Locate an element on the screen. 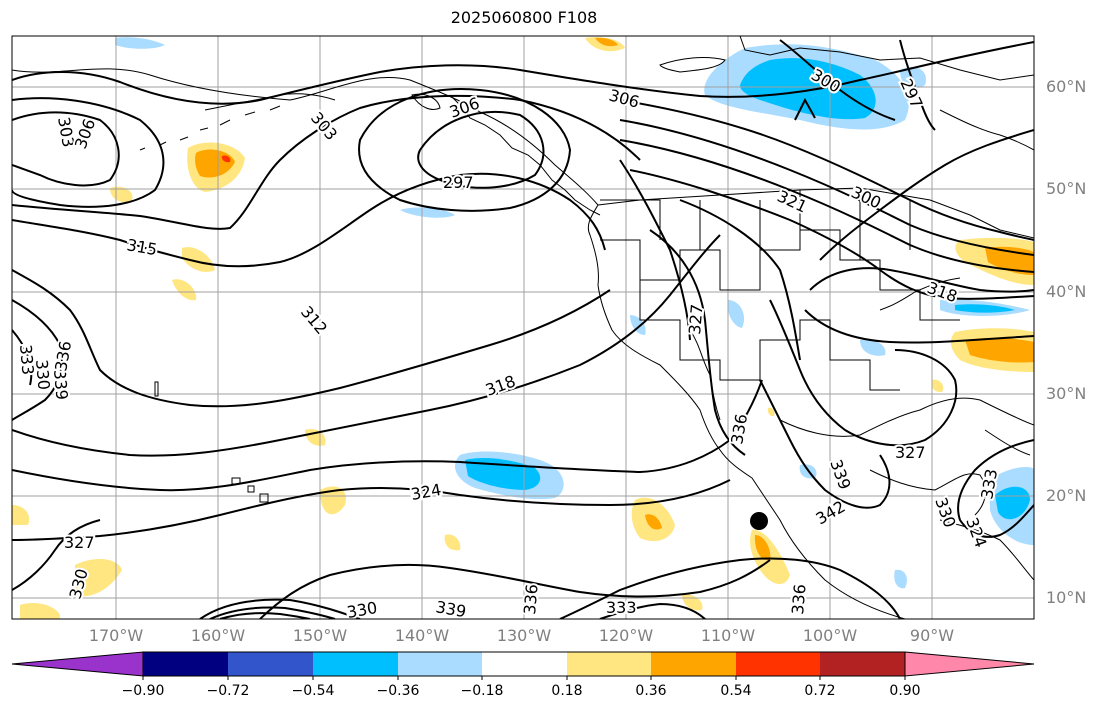 The height and width of the screenshot is (712, 1105). lon-label: 170°W is located at coordinates (116, 635).